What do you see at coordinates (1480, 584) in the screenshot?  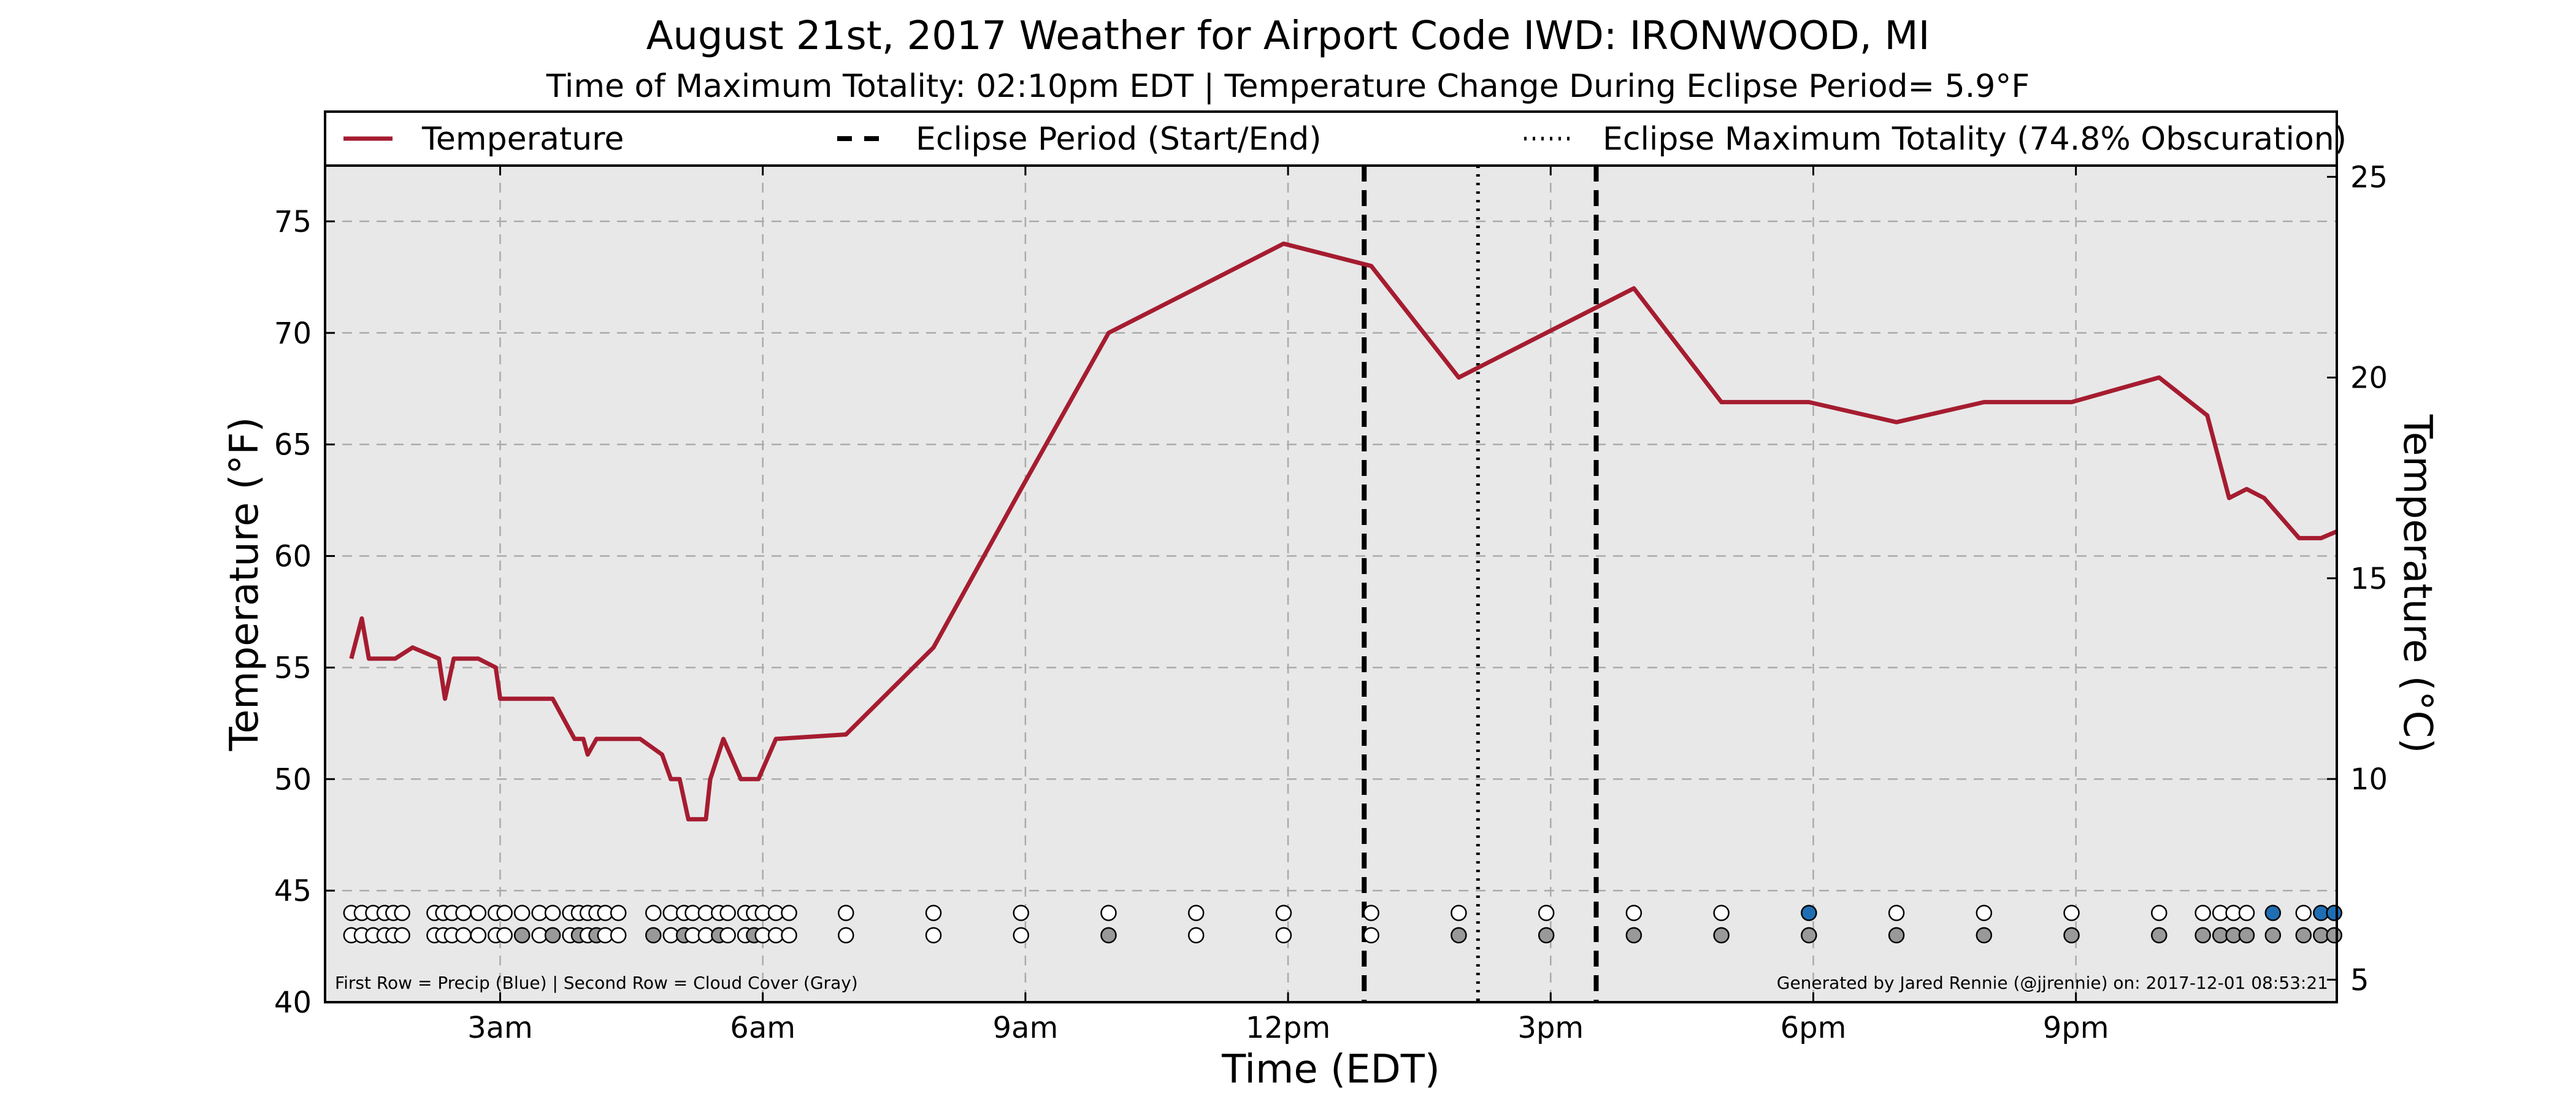 I see `eclipse-lines` at bounding box center [1480, 584].